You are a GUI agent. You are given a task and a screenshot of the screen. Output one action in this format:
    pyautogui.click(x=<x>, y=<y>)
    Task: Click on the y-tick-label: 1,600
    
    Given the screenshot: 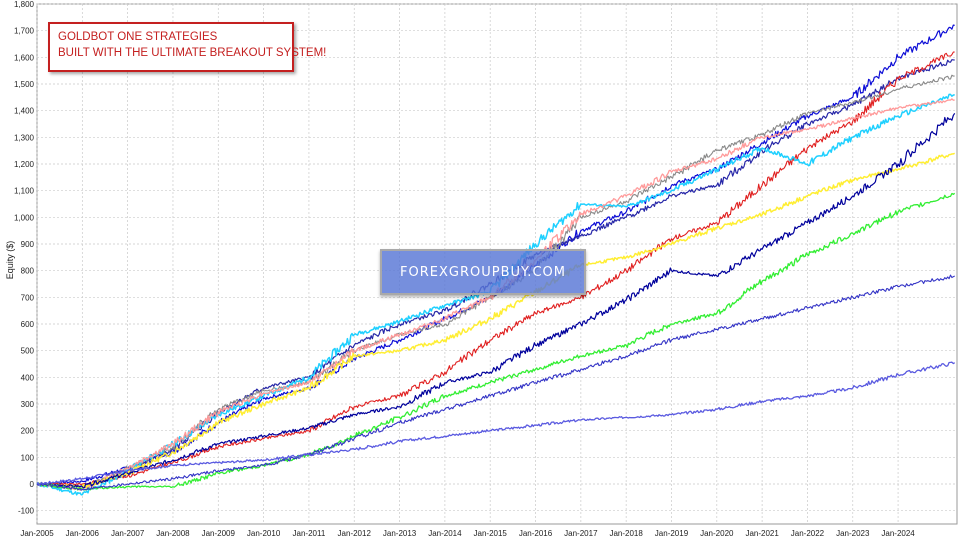 What is the action you would take?
    pyautogui.click(x=24, y=57)
    